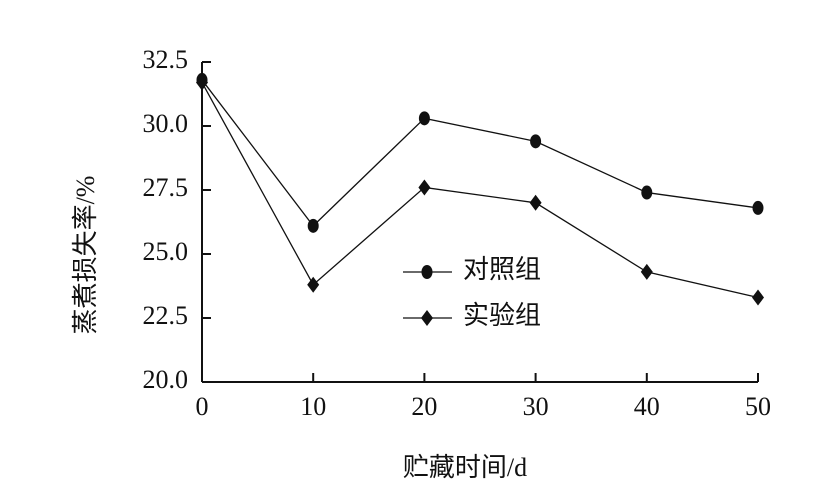  I want to click on y-tick-label: 25.0, so click(166, 251).